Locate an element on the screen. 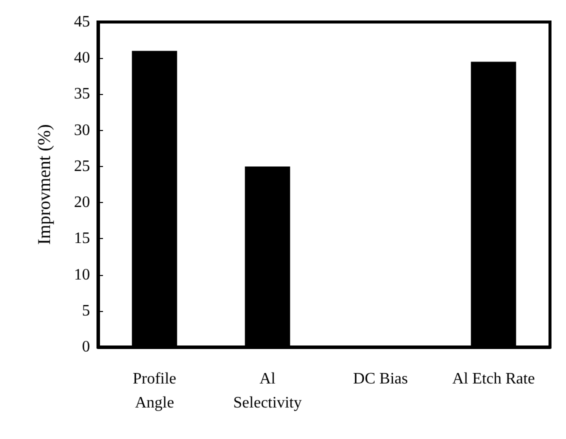  x-tick-label: Al Etch Rate is located at coordinates (493, 379).